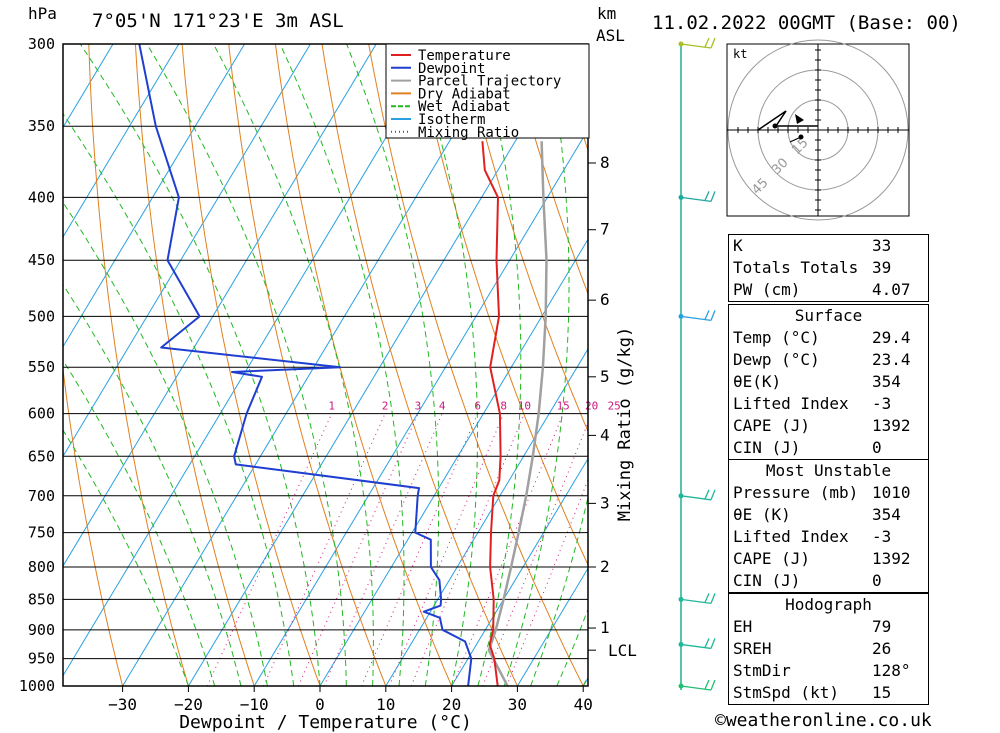  I want to click on km-tick-label: 1, so click(605, 627).